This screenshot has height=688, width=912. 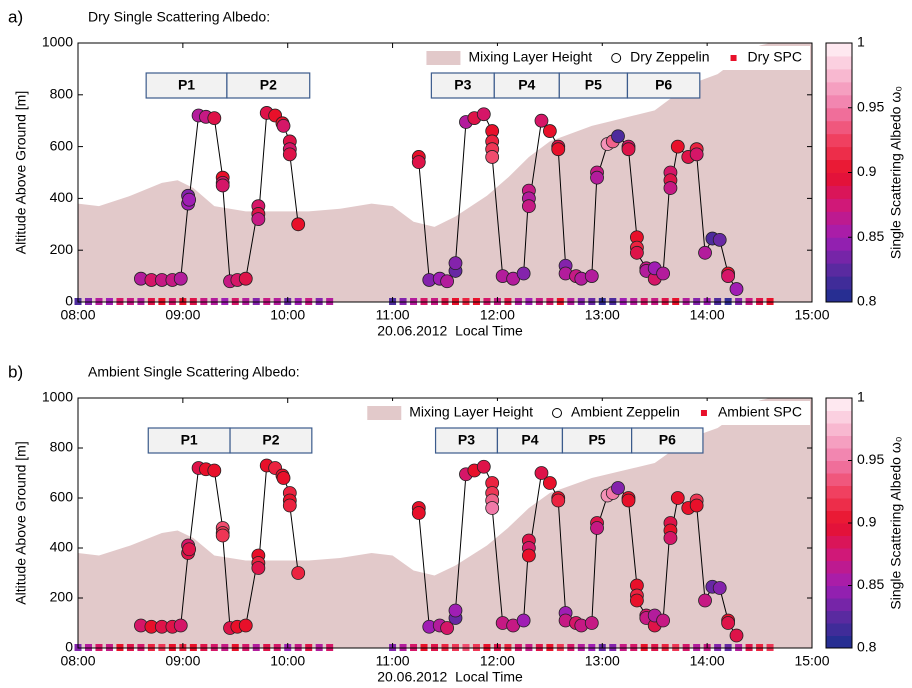 What do you see at coordinates (602, 315) in the screenshot?
I see `x-tick-label: 13:00` at bounding box center [602, 315].